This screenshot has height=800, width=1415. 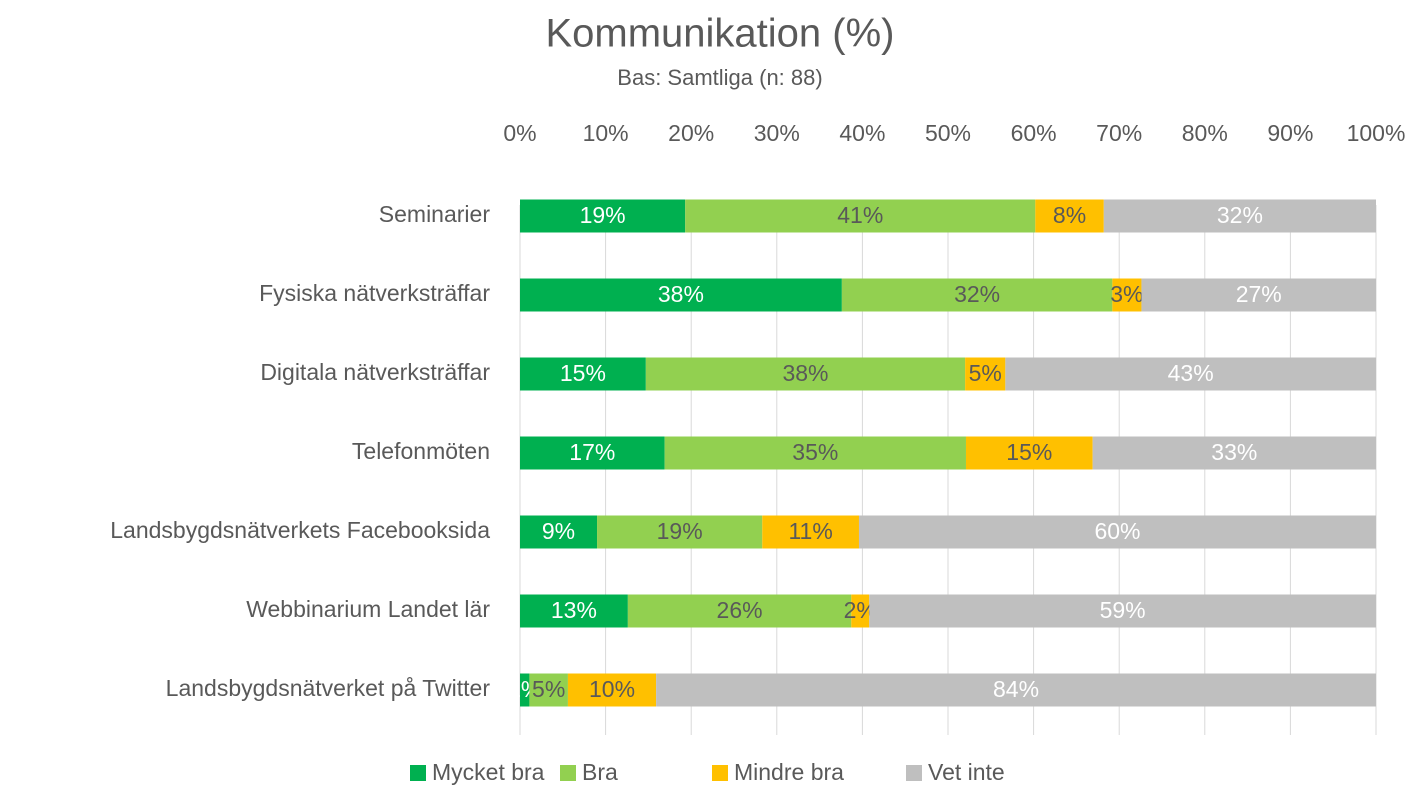 I want to click on legend-label: Mycket bra, so click(x=488, y=772).